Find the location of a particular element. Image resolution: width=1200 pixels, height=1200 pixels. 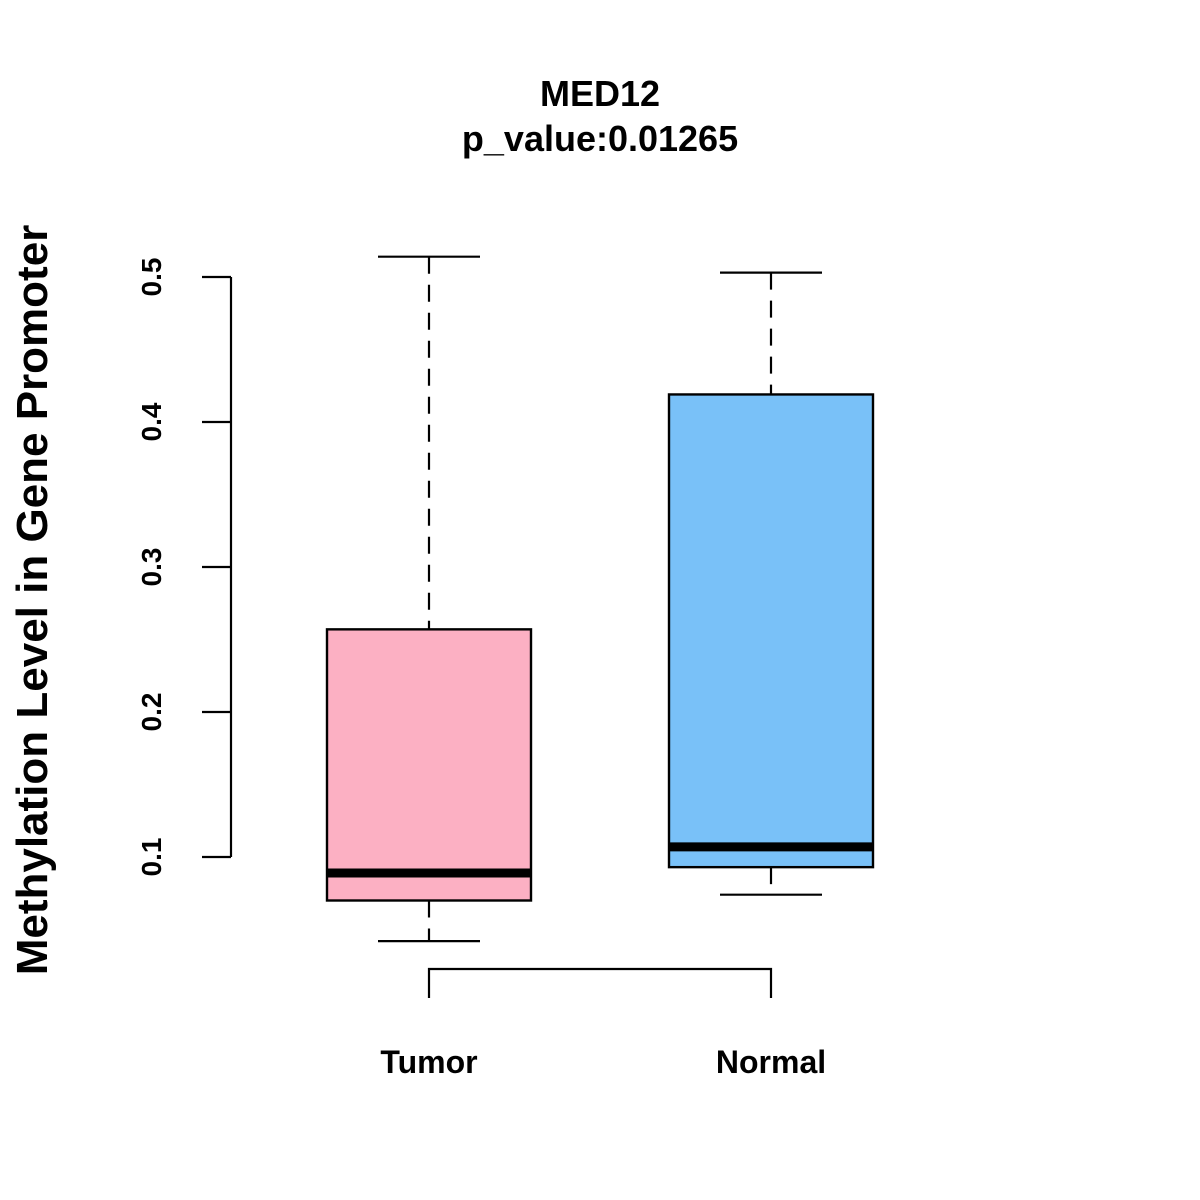

bracket-line is located at coordinates (600, 982).